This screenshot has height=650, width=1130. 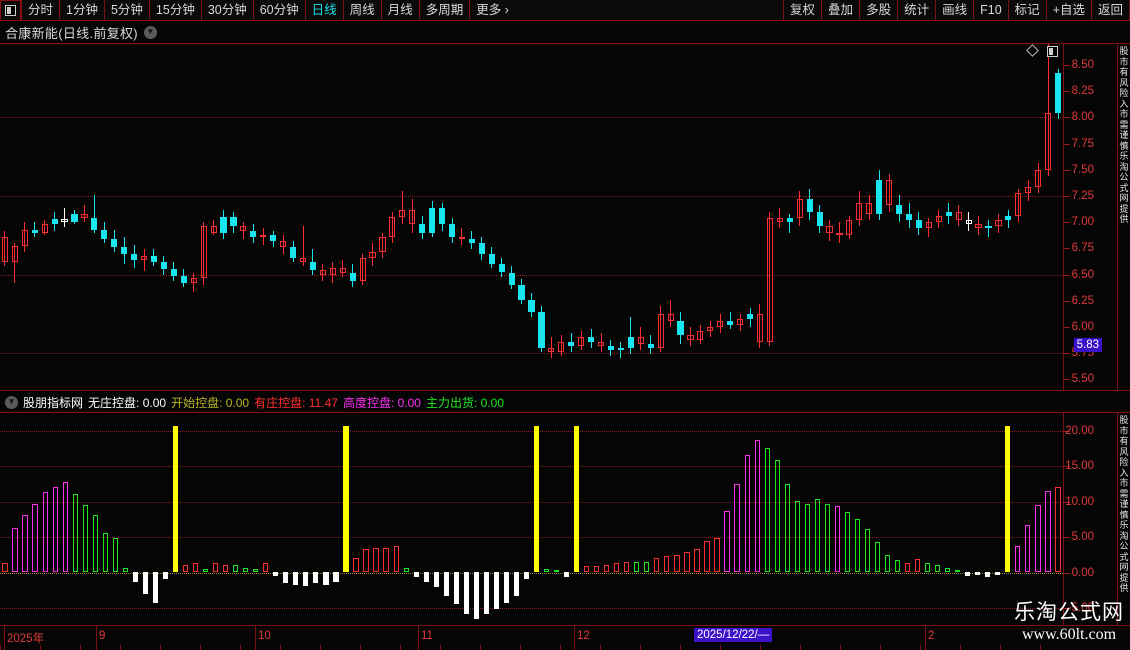 What do you see at coordinates (361, 10) in the screenshot?
I see `period-weekly: 周线` at bounding box center [361, 10].